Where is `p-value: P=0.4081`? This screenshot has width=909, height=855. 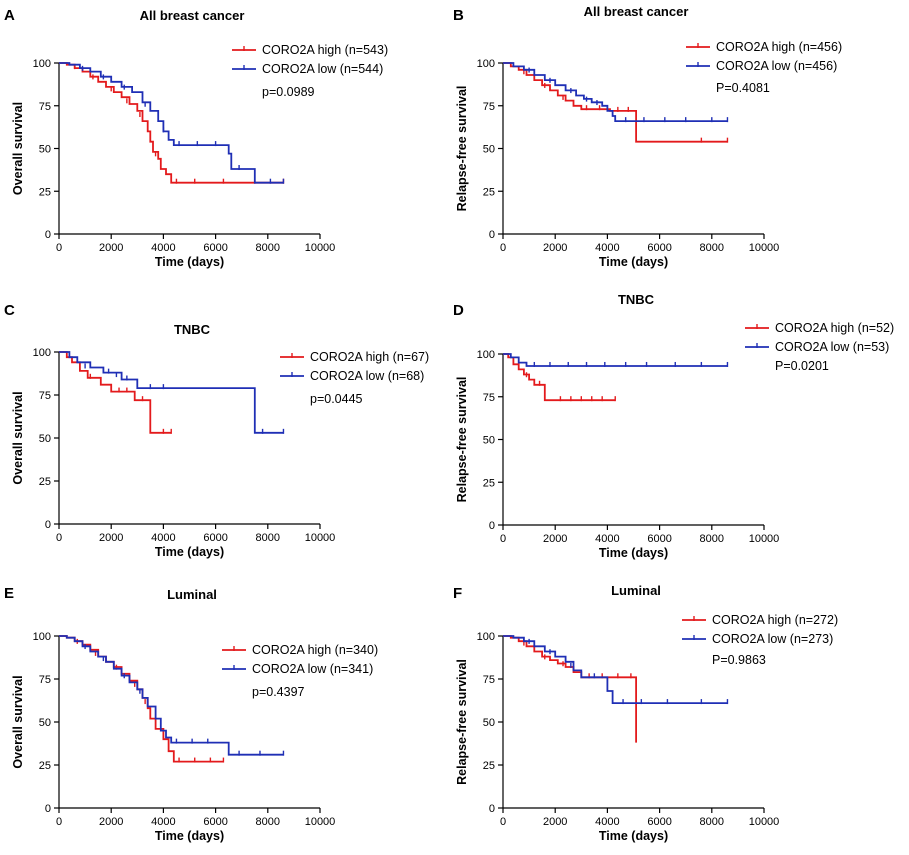
p-value: P=0.4081 is located at coordinates (743, 88).